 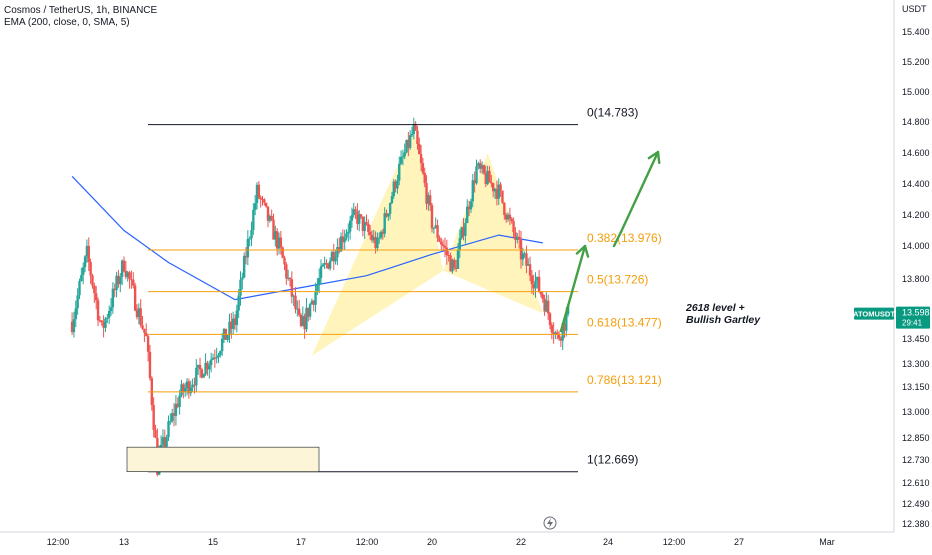 I want to click on demand-zone, so click(x=223, y=459).